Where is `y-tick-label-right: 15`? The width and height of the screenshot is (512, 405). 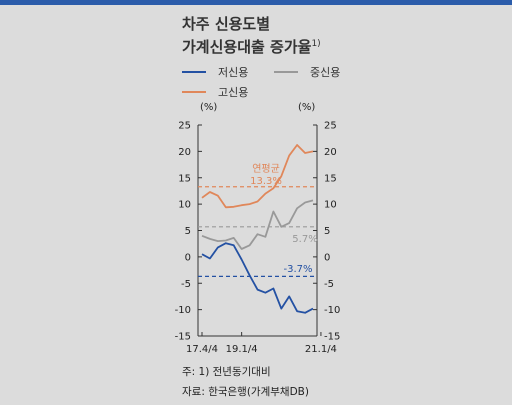
y-tick-label-right: 15 is located at coordinates (330, 178).